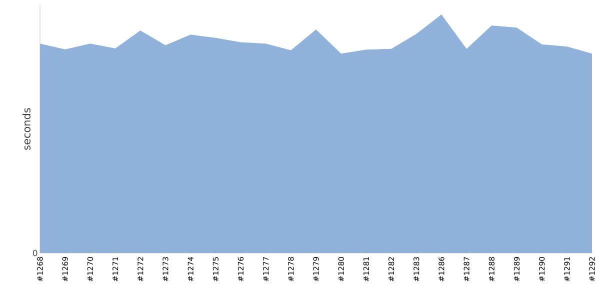  What do you see at coordinates (35, 253) in the screenshot?
I see `text: 0` at bounding box center [35, 253].